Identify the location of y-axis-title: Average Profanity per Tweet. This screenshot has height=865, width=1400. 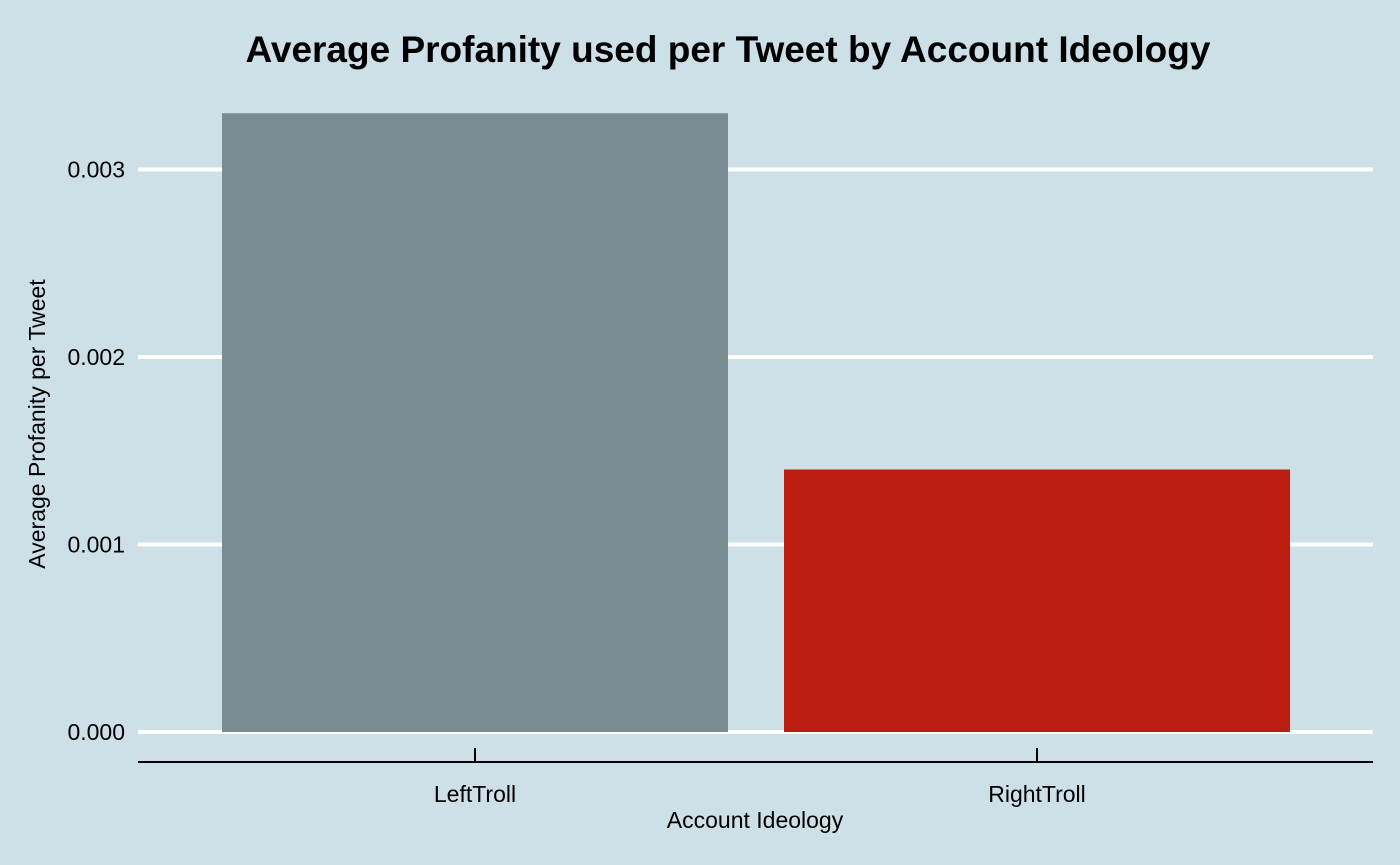
(37, 424).